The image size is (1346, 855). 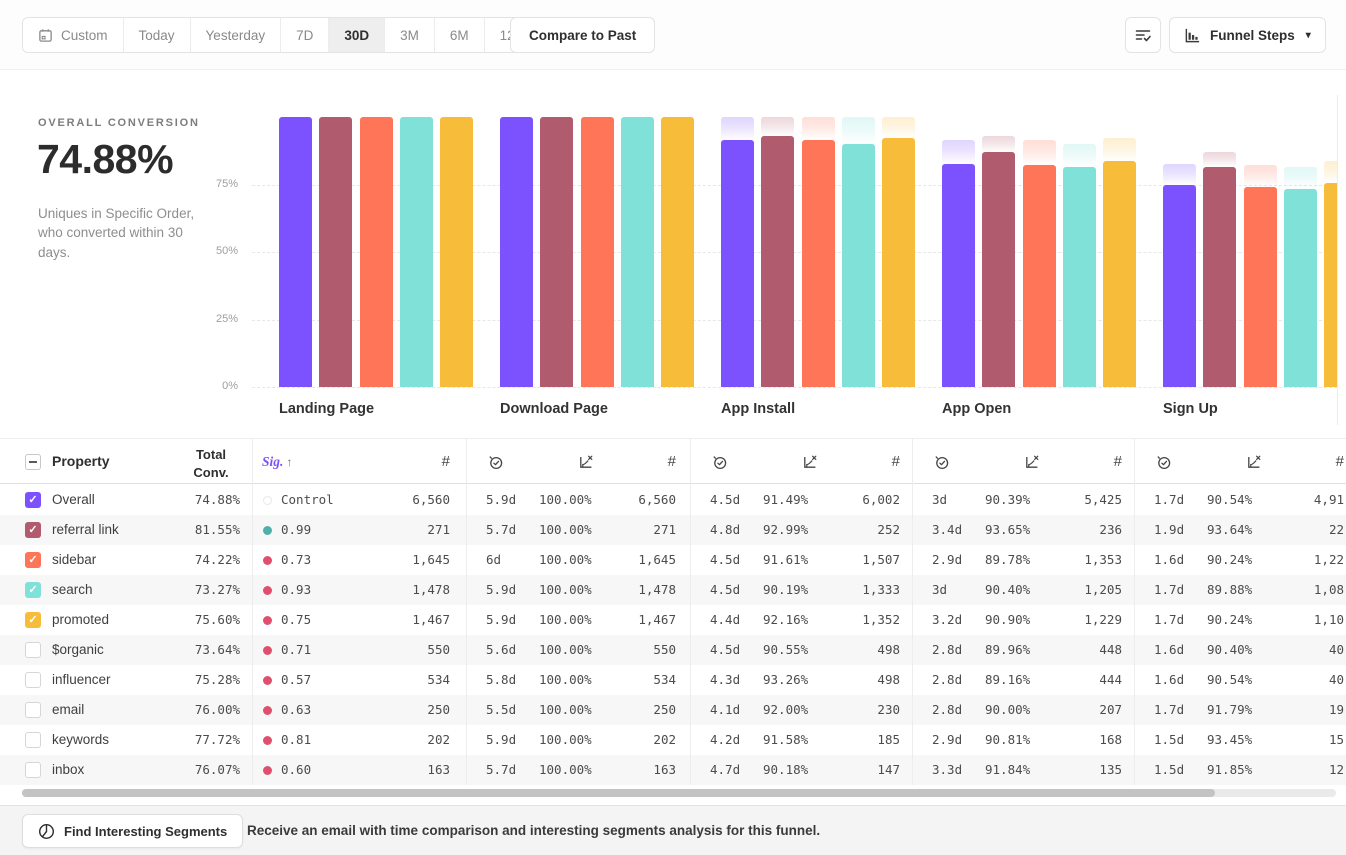 I want to click on range-3m: 3M, so click(x=410, y=35).